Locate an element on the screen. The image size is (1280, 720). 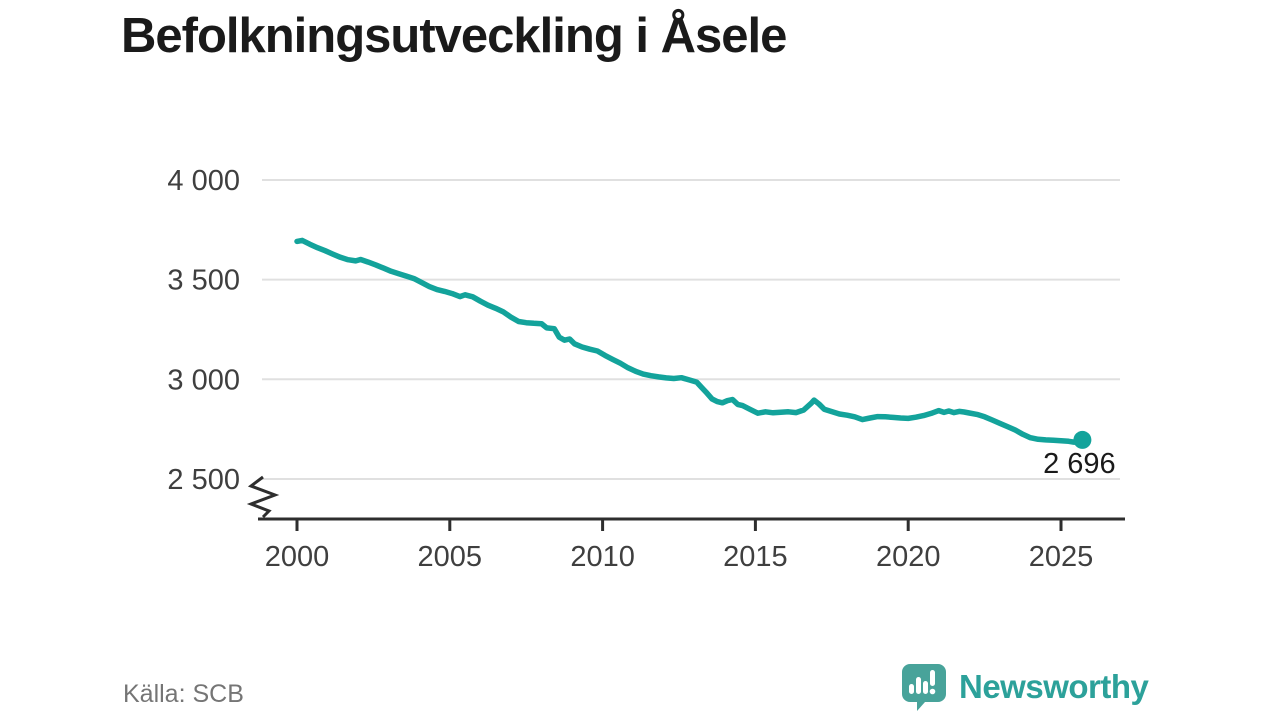
source-caption: Källa: SCB is located at coordinates (183, 694).